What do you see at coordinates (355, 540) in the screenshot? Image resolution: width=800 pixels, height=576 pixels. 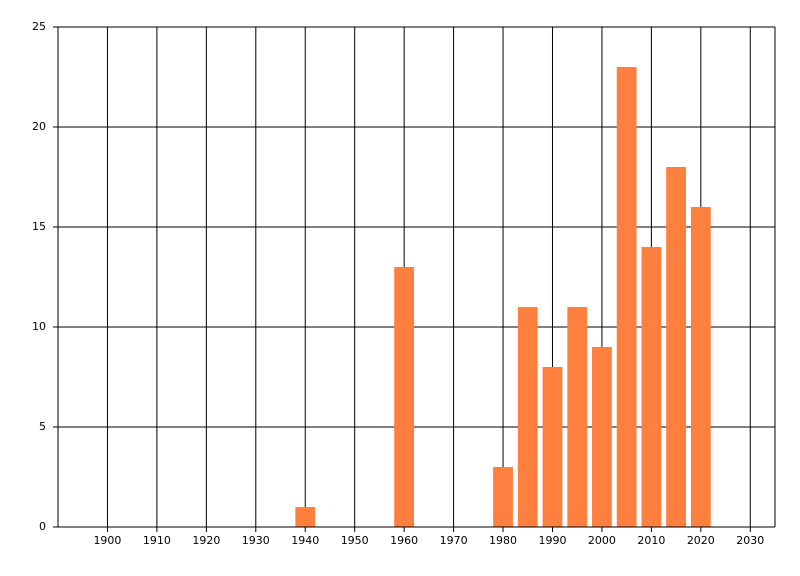 I see `x-tick-label: 1950` at bounding box center [355, 540].